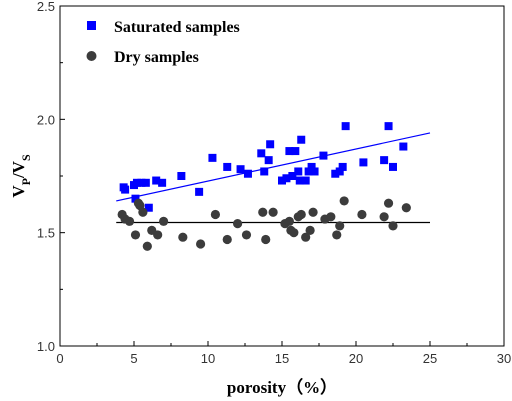 The width and height of the screenshot is (512, 401). Describe the element at coordinates (504, 358) in the screenshot. I see `x-tick-label: 30` at that location.